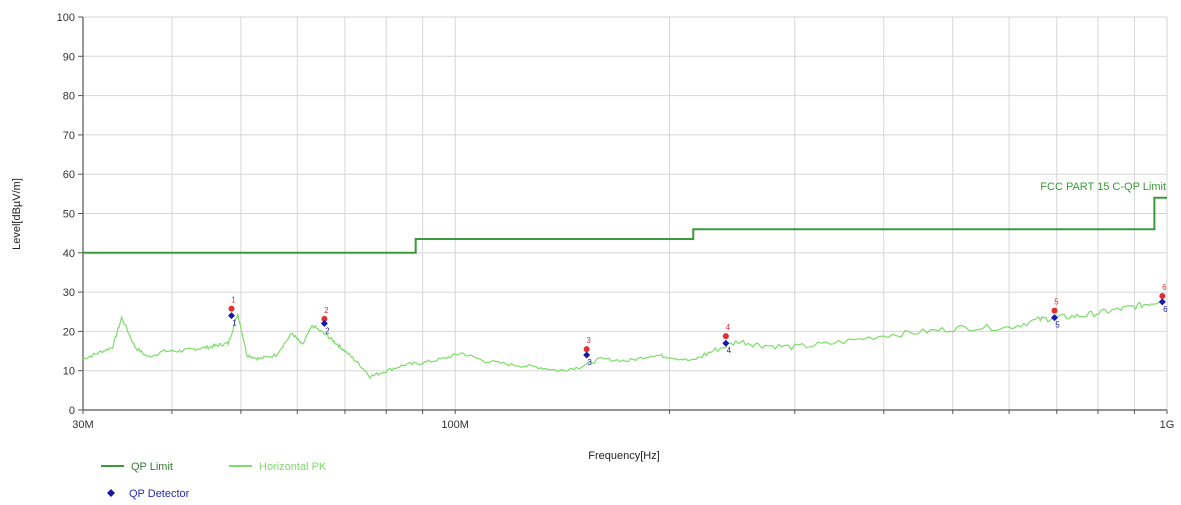 This screenshot has width=1181, height=505. I want to click on peak-marker-label: 3, so click(588, 340).